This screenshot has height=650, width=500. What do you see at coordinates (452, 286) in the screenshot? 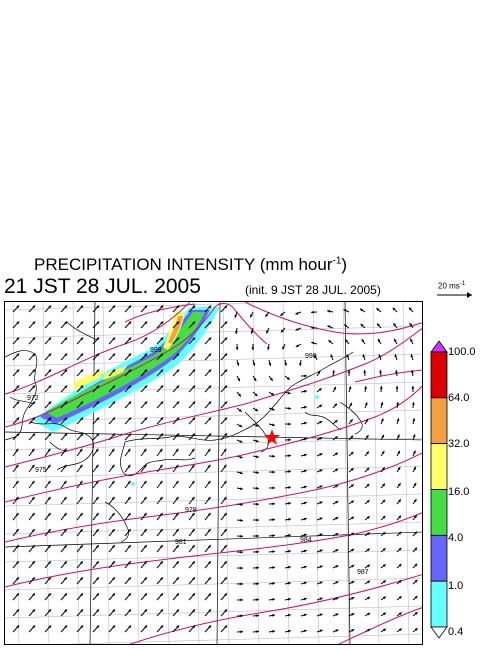
I see `vector-scale-label: 20 ms-1` at bounding box center [452, 286].